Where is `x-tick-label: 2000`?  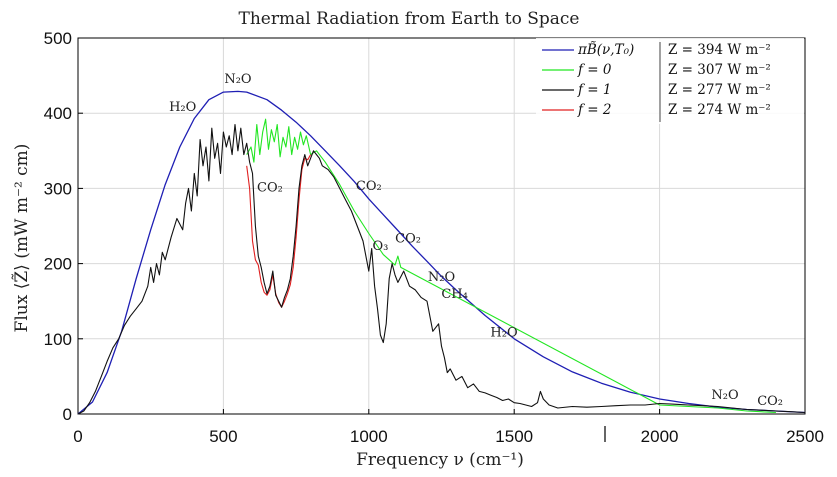 x-tick-label: 2000 is located at coordinates (660, 436).